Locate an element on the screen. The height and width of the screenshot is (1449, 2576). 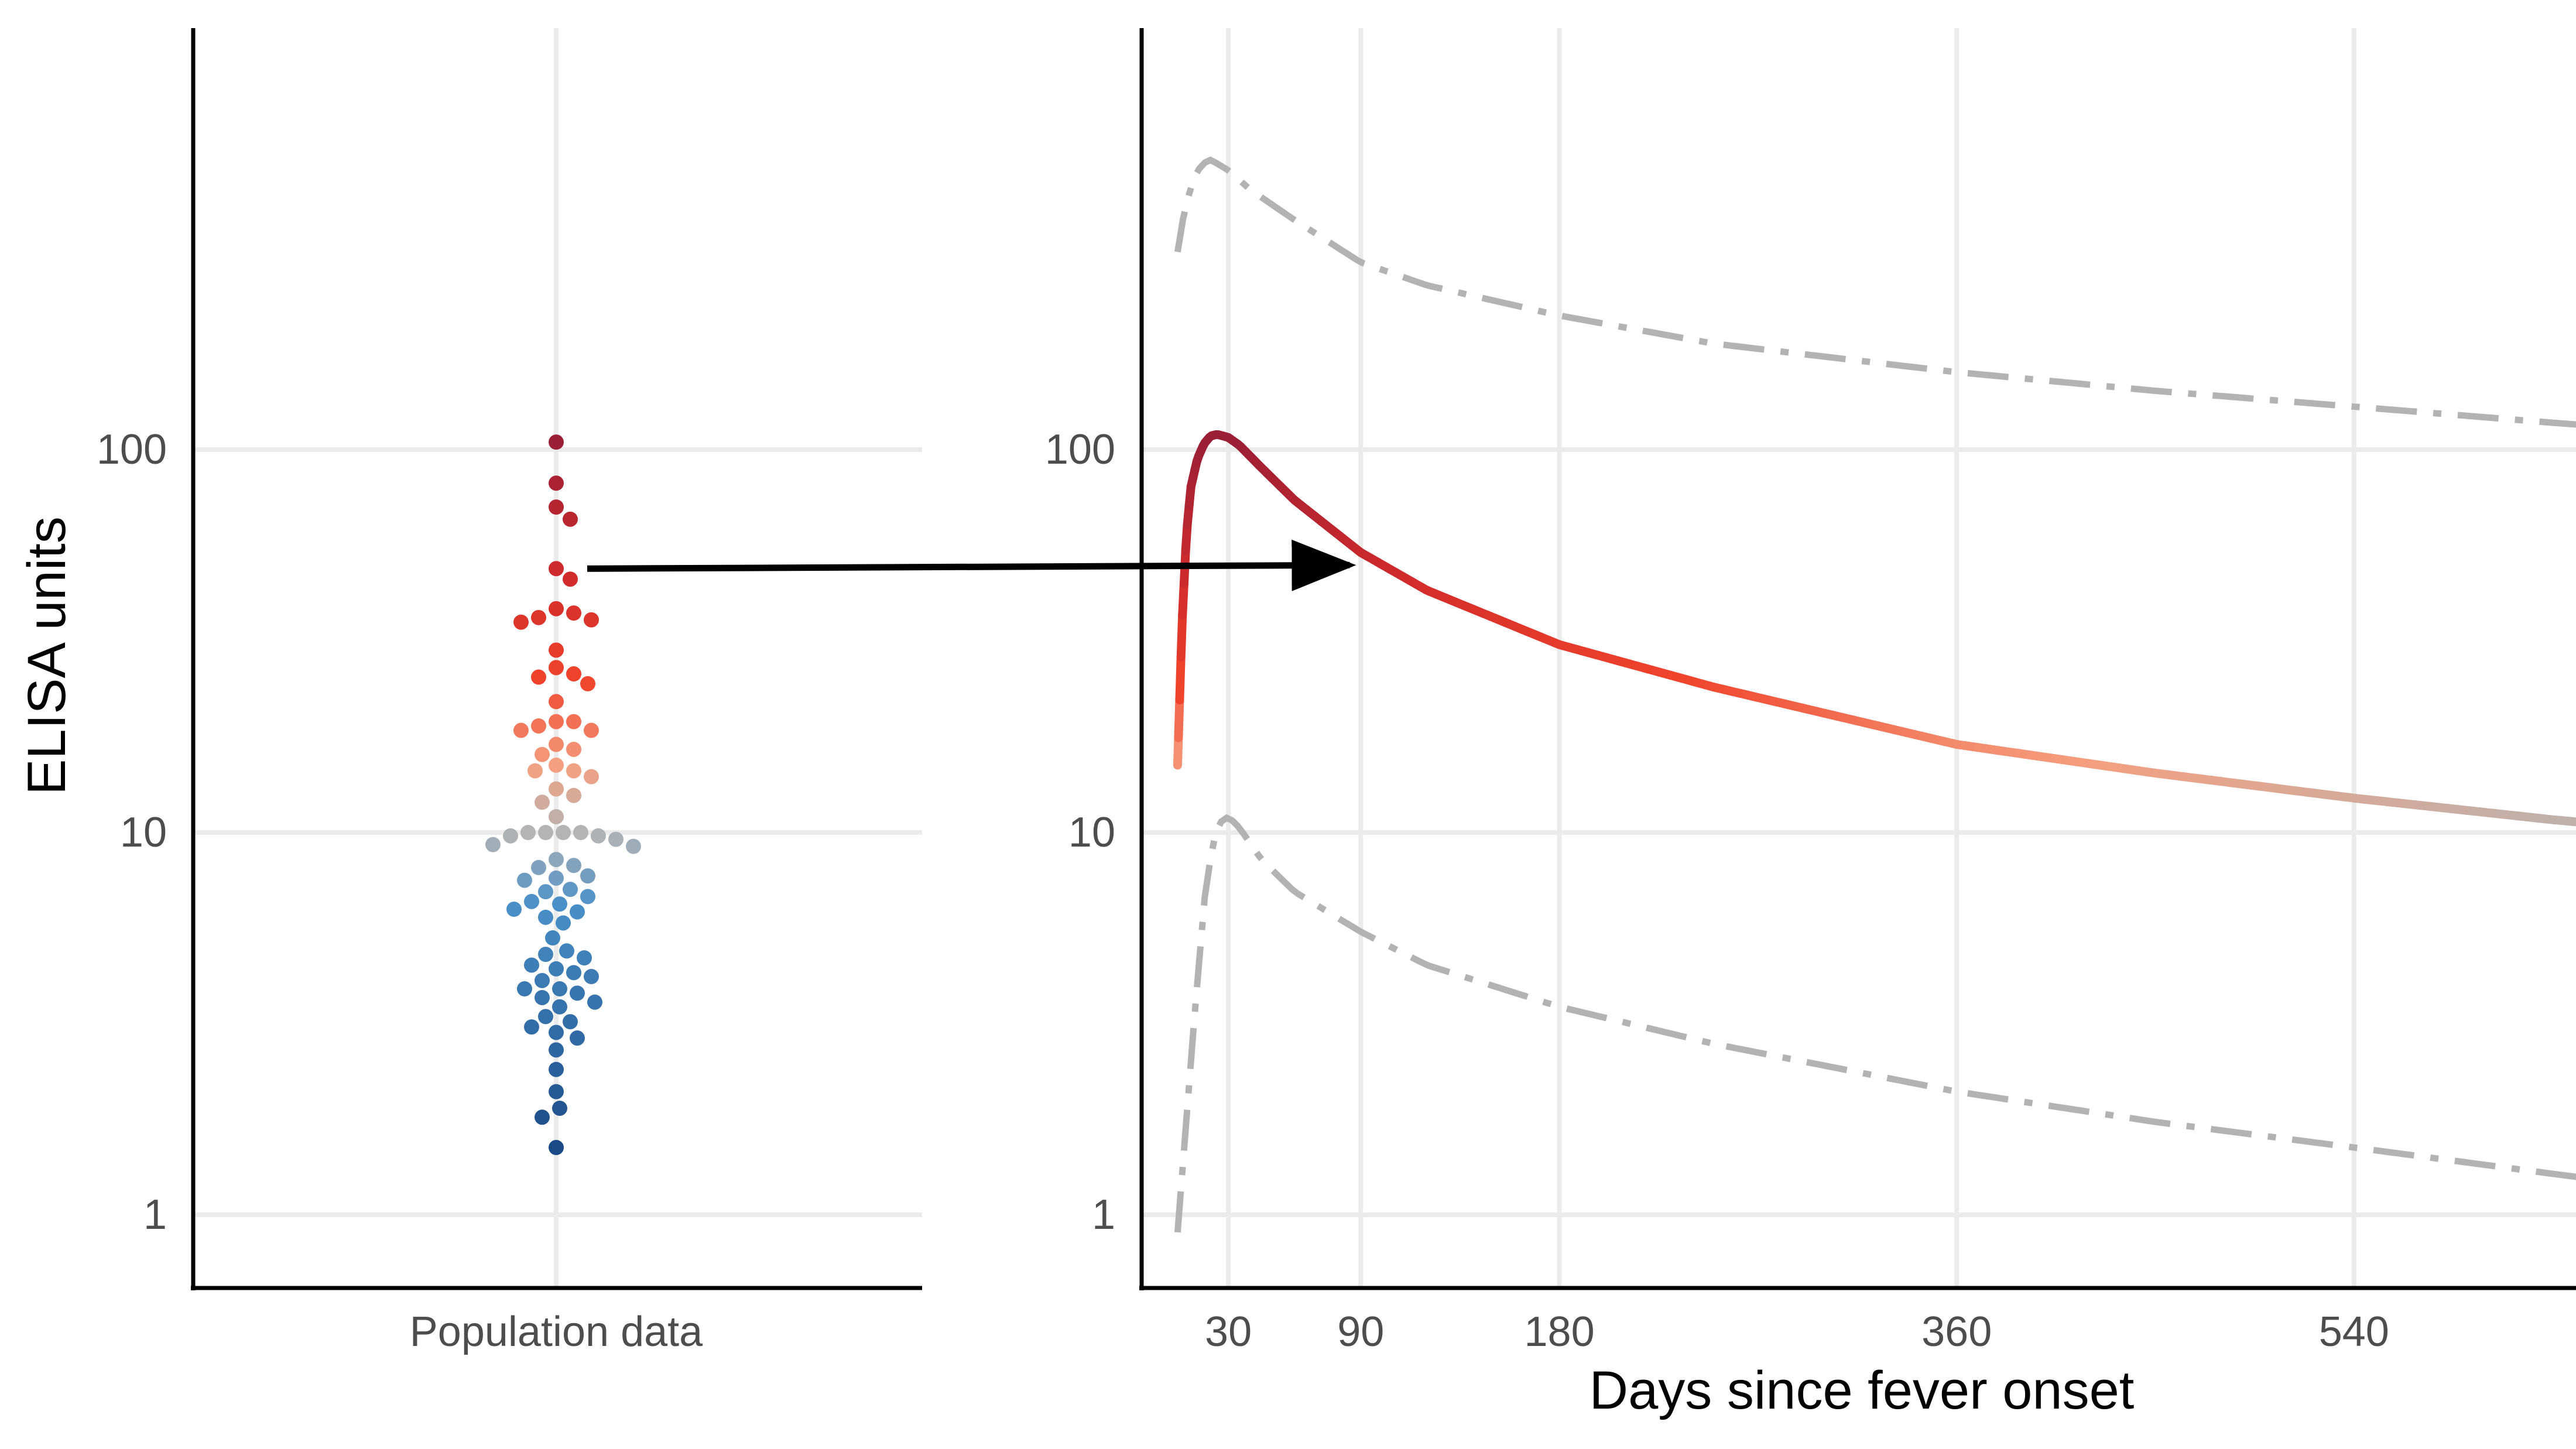
left-x-tick-label: Population data is located at coordinates (556, 1331).